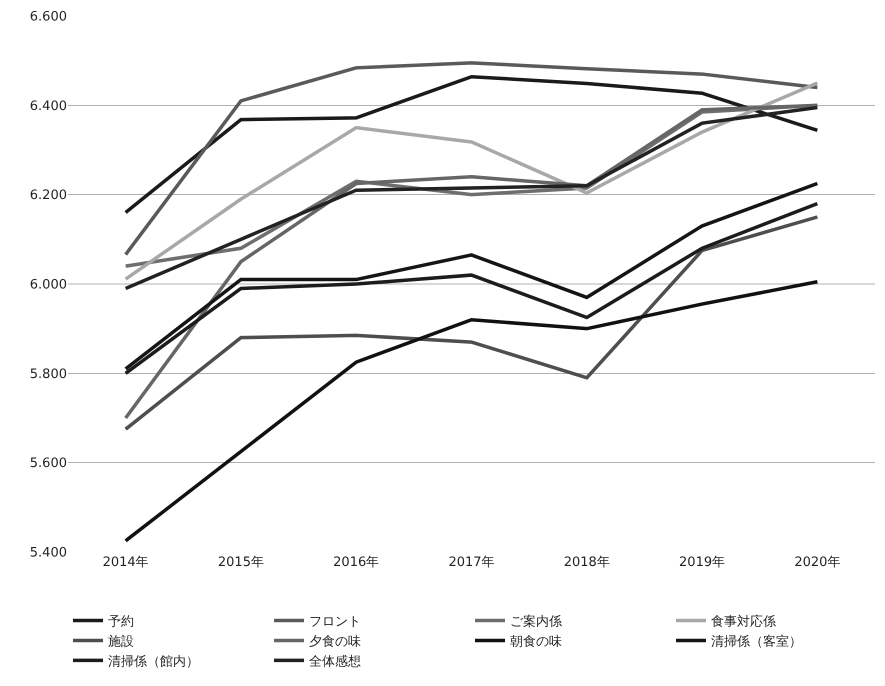 The height and width of the screenshot is (686, 885). Describe the element at coordinates (335, 662) in the screenshot. I see `legend-label: 全体感想` at that location.